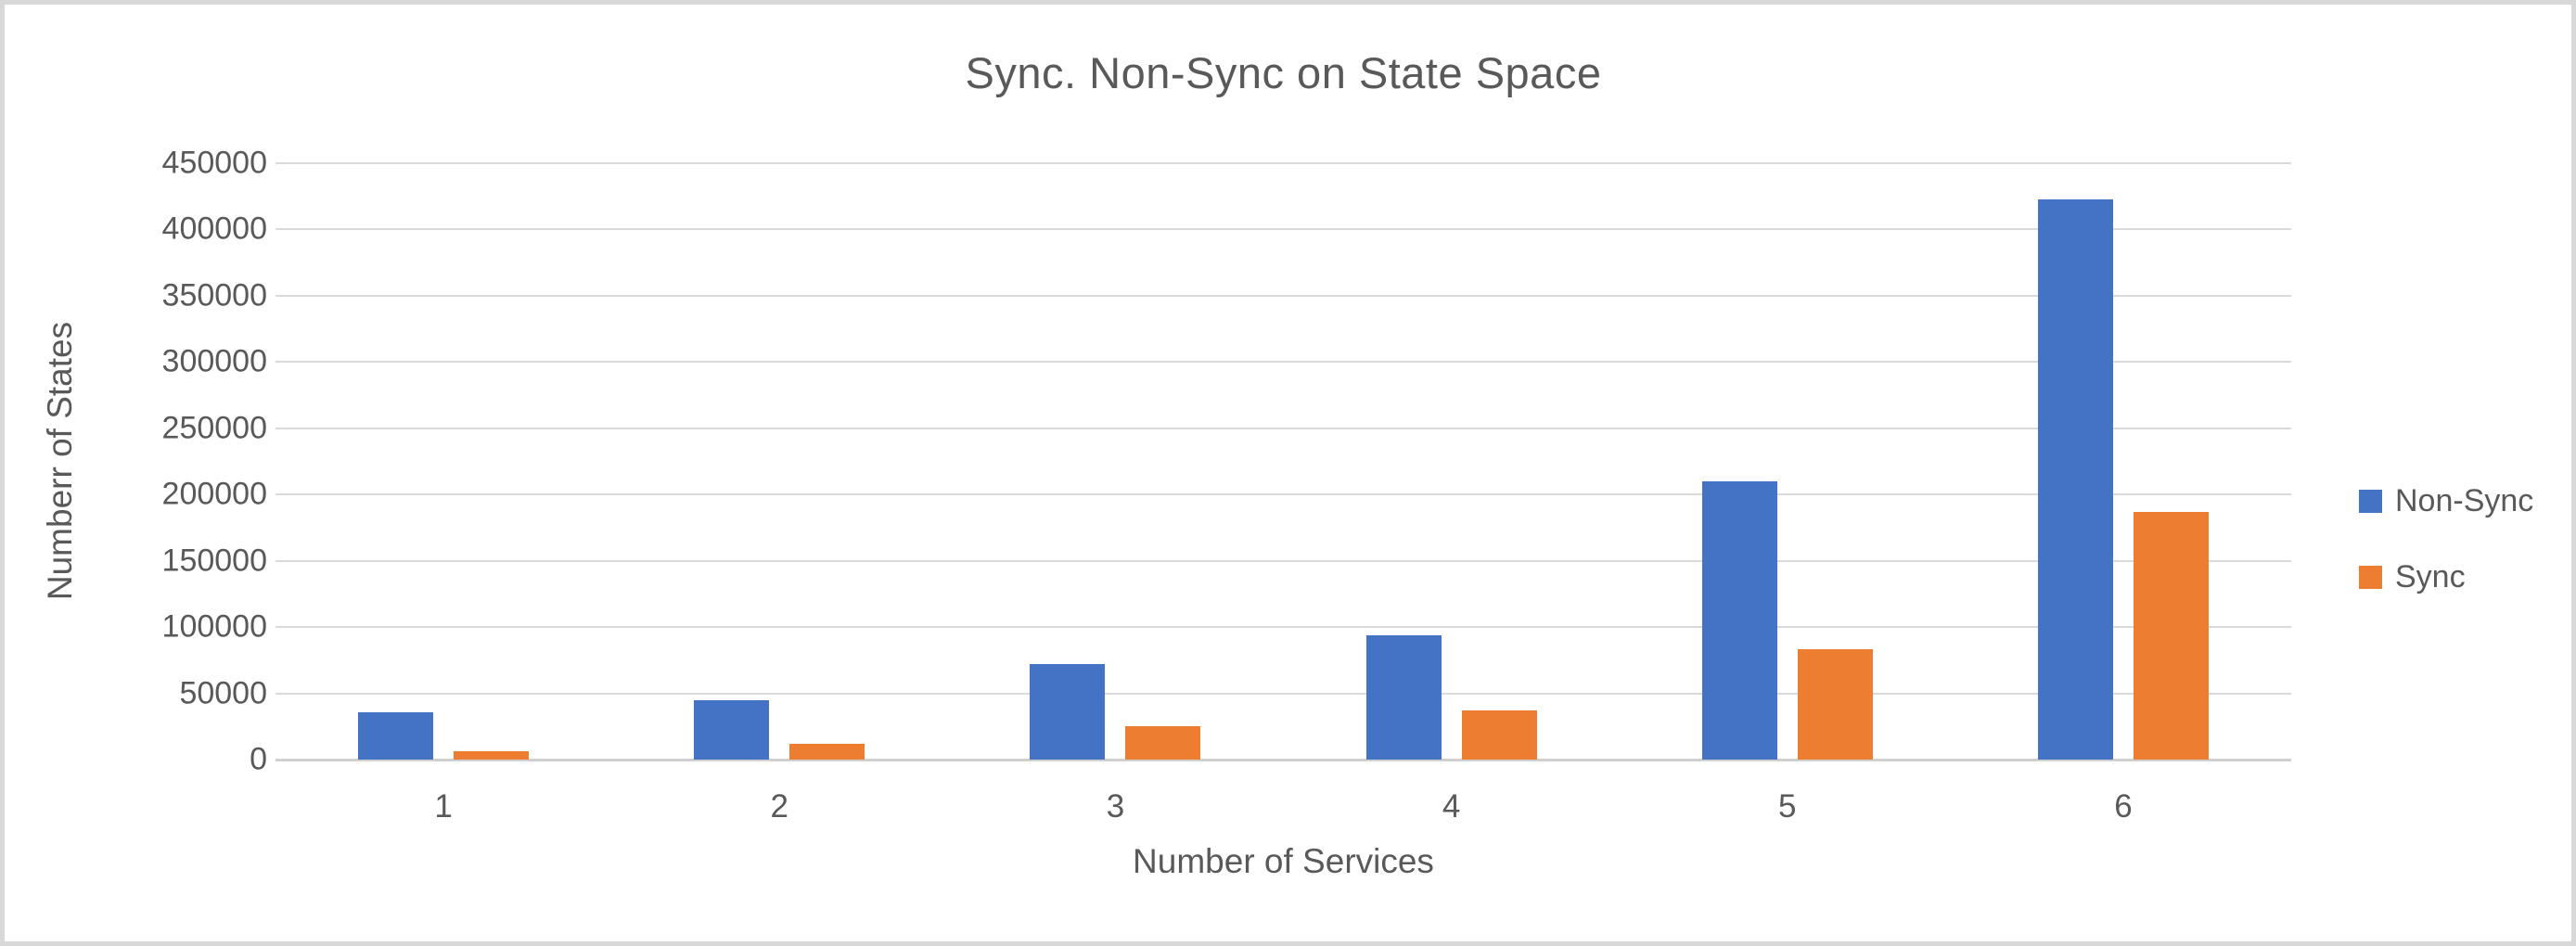  I want to click on x-tick-label-5: 5, so click(1787, 807).